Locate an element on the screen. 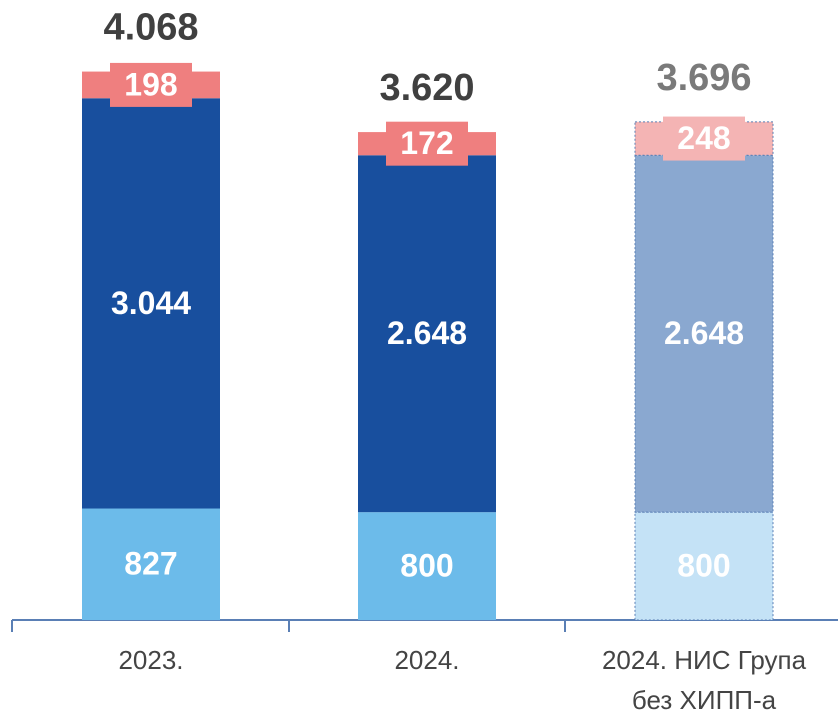 The width and height of the screenshot is (838, 728). x-tick-label: 2024. is located at coordinates (427, 660).